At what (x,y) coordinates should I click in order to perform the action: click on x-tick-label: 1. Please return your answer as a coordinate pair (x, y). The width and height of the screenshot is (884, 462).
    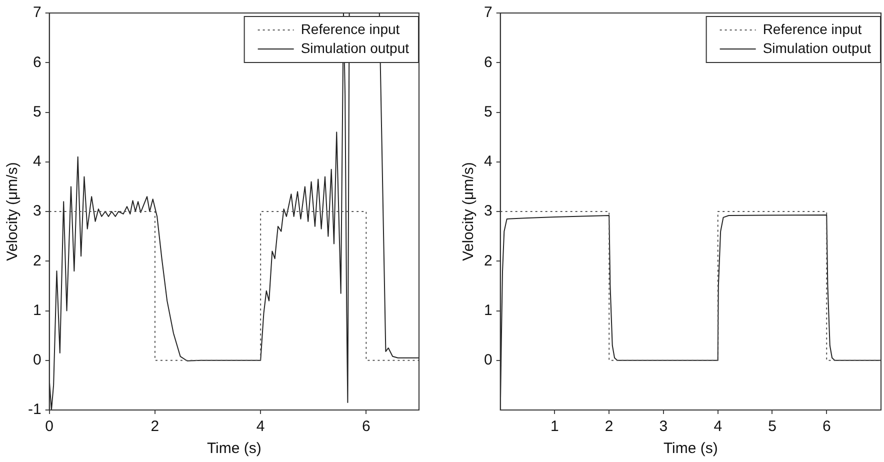
    Looking at the image, I should click on (554, 427).